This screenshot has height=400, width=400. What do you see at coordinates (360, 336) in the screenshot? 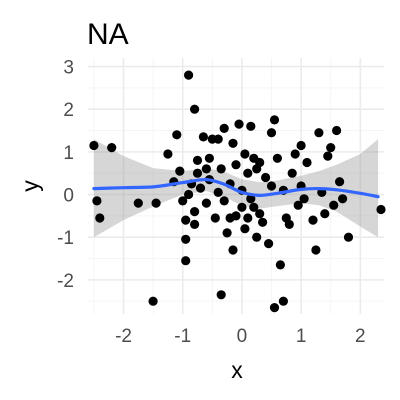
I see `x-tick-label: 2` at bounding box center [360, 336].